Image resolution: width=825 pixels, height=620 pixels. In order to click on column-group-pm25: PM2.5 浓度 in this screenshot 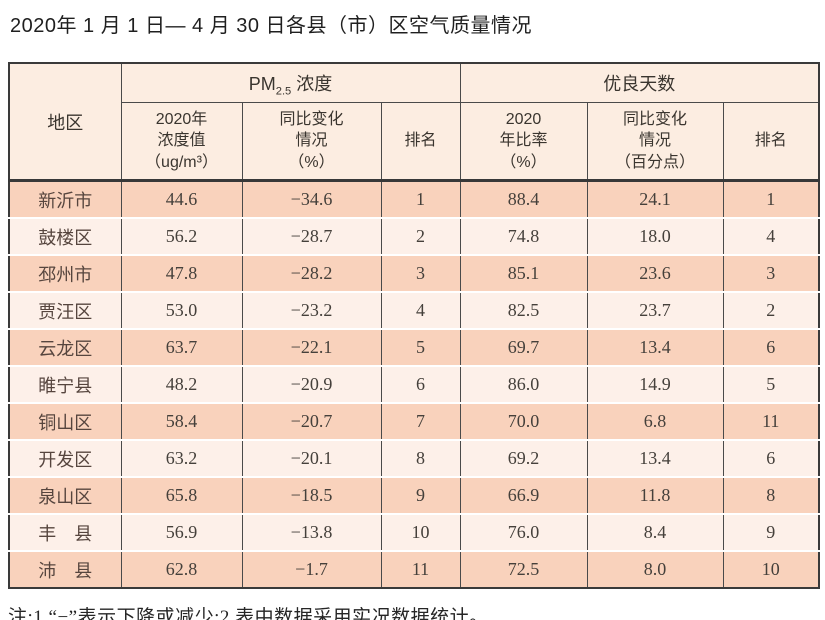, I will do `click(290, 83)`.